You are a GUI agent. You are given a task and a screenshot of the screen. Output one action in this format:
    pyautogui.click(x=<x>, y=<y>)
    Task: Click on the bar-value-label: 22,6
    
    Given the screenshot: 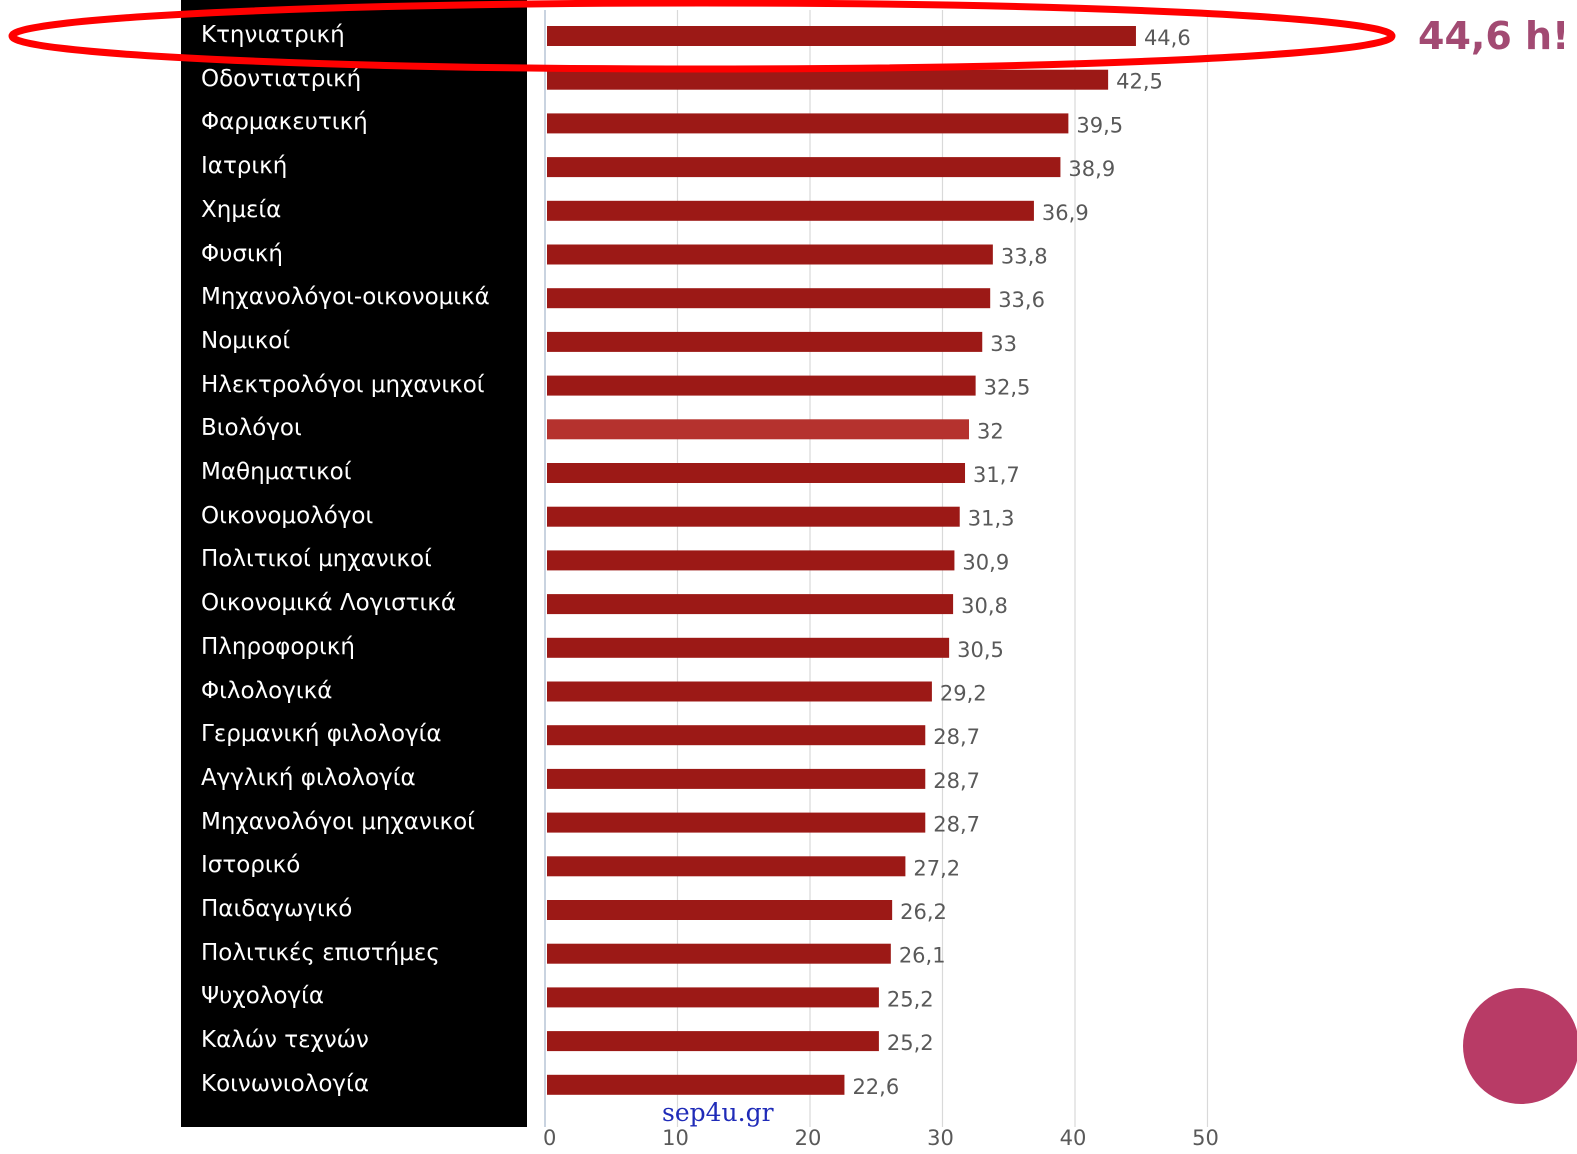 What is the action you would take?
    pyautogui.click(x=875, y=1087)
    